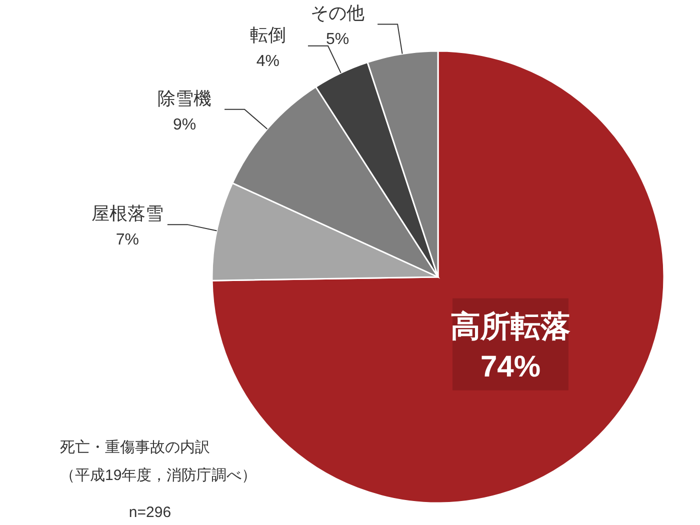 This screenshot has width=700, height=525. I want to click on annotation: 死亡・重傷事故の内訳, so click(135, 447).